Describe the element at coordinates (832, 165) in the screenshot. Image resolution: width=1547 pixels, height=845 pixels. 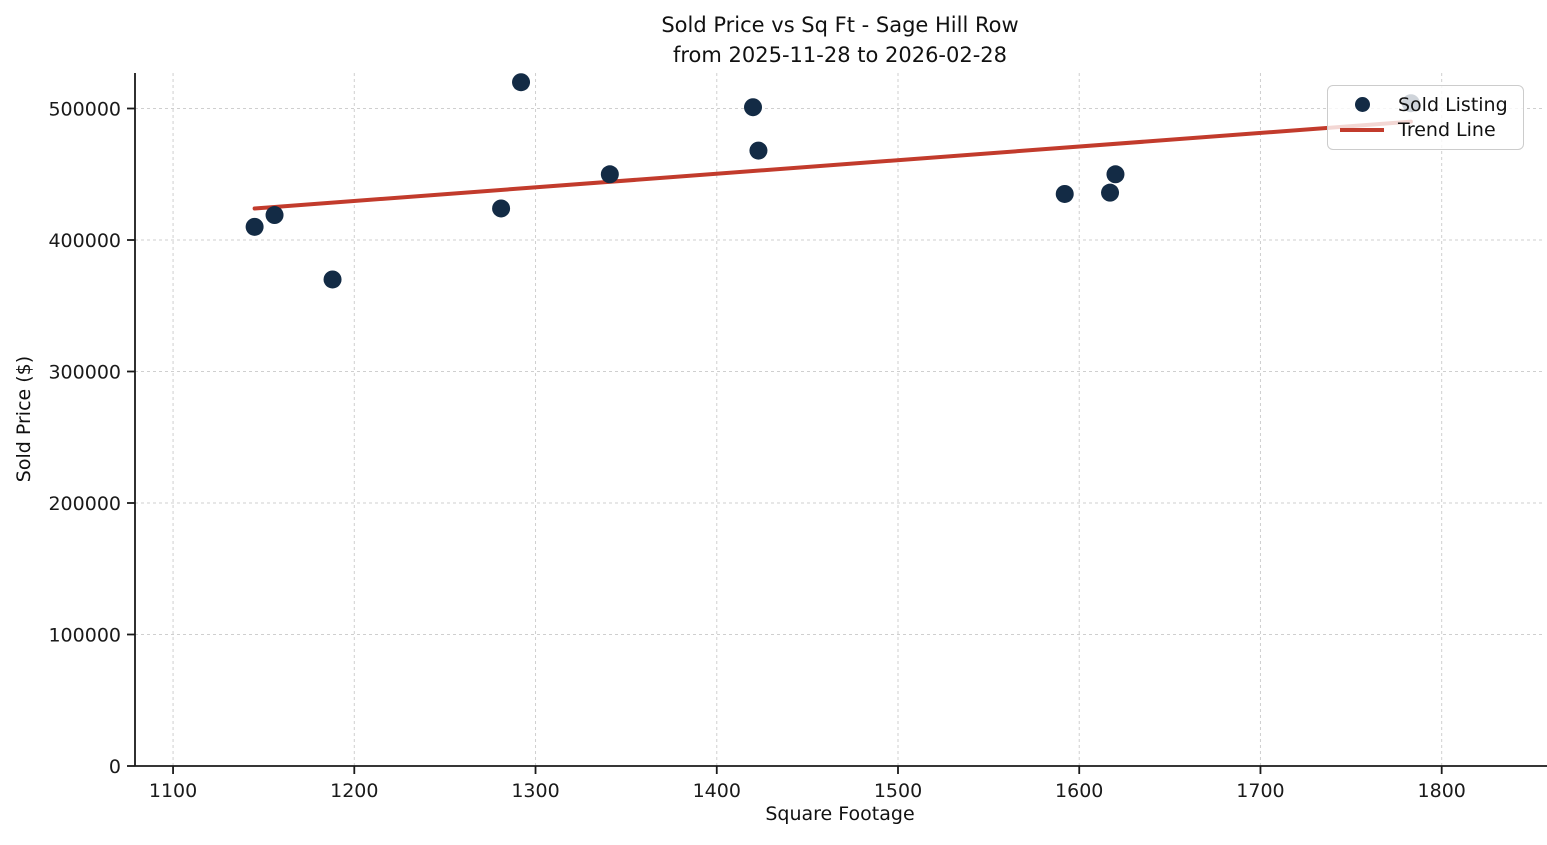
I see `trend-line` at that location.